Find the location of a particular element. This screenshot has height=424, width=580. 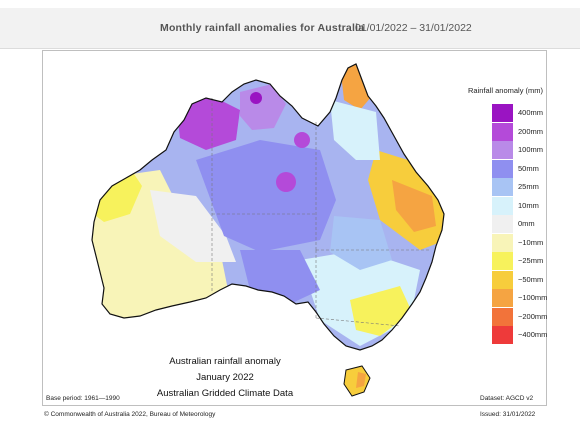

legend-item: −200mm is located at coordinates (532, 316).